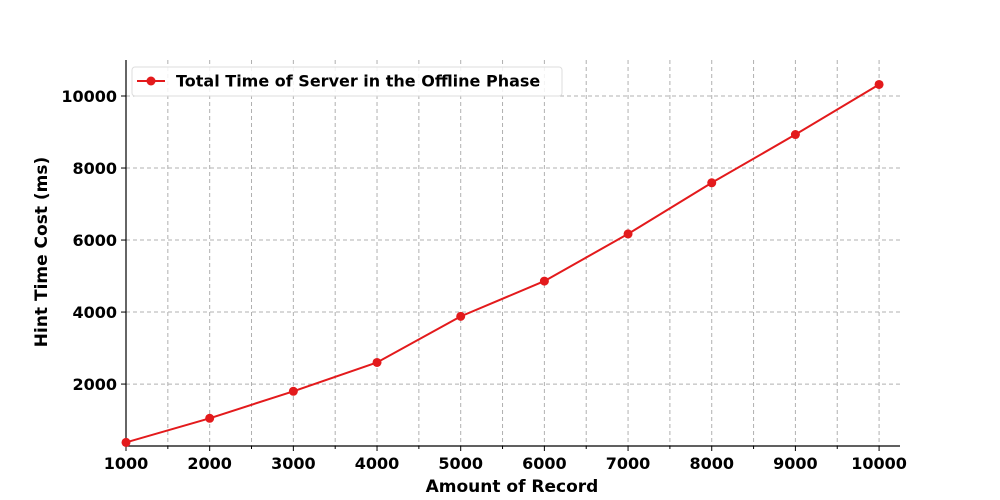  Describe the element at coordinates (544, 463) in the screenshot. I see `x-tick-label: 6000` at that location.